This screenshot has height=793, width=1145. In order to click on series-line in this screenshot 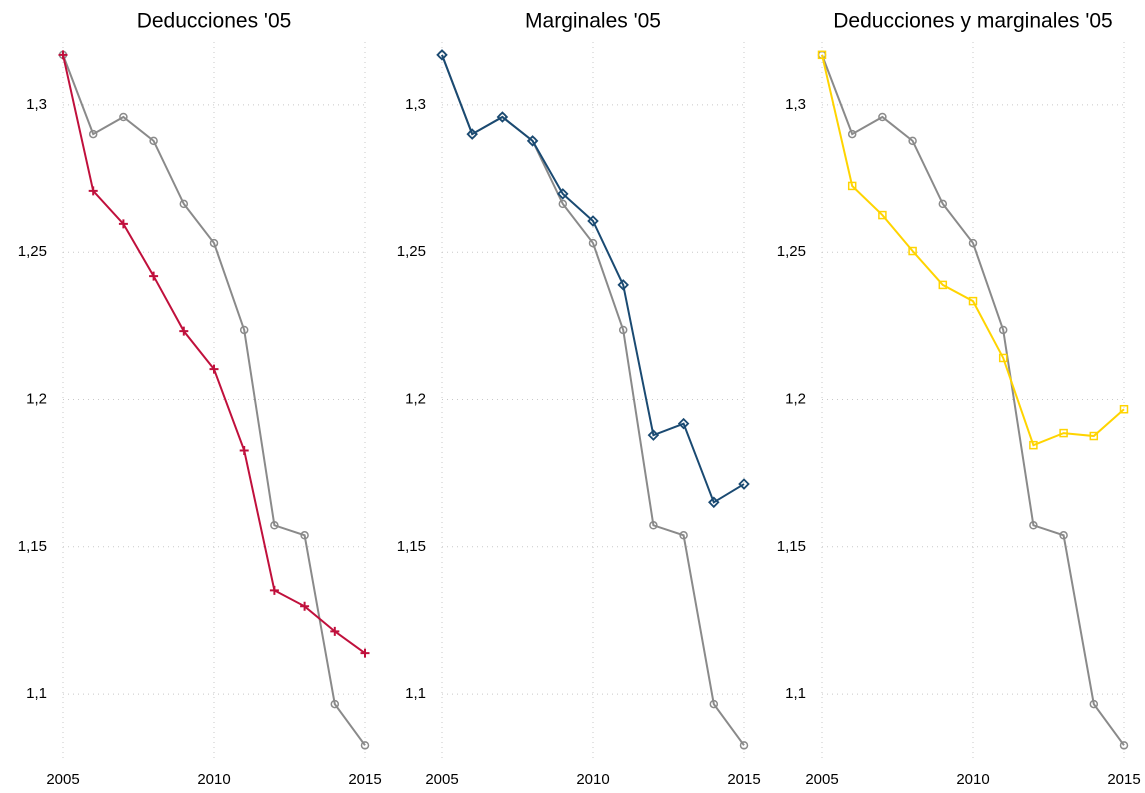, I will do `click(973, 250)`.